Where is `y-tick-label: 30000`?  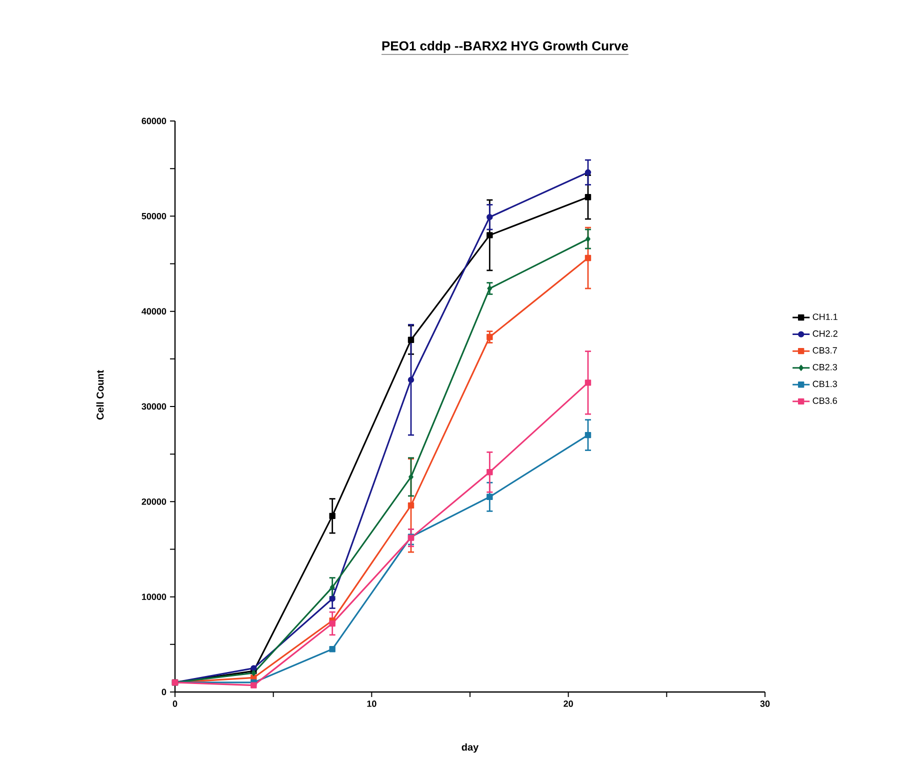
y-tick-label: 30000 is located at coordinates (154, 406).